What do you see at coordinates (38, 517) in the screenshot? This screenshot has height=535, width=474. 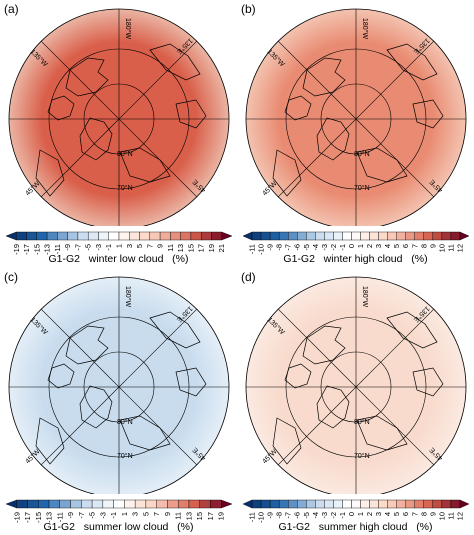 I see `colorbar-tick-label: -15` at bounding box center [38, 517].